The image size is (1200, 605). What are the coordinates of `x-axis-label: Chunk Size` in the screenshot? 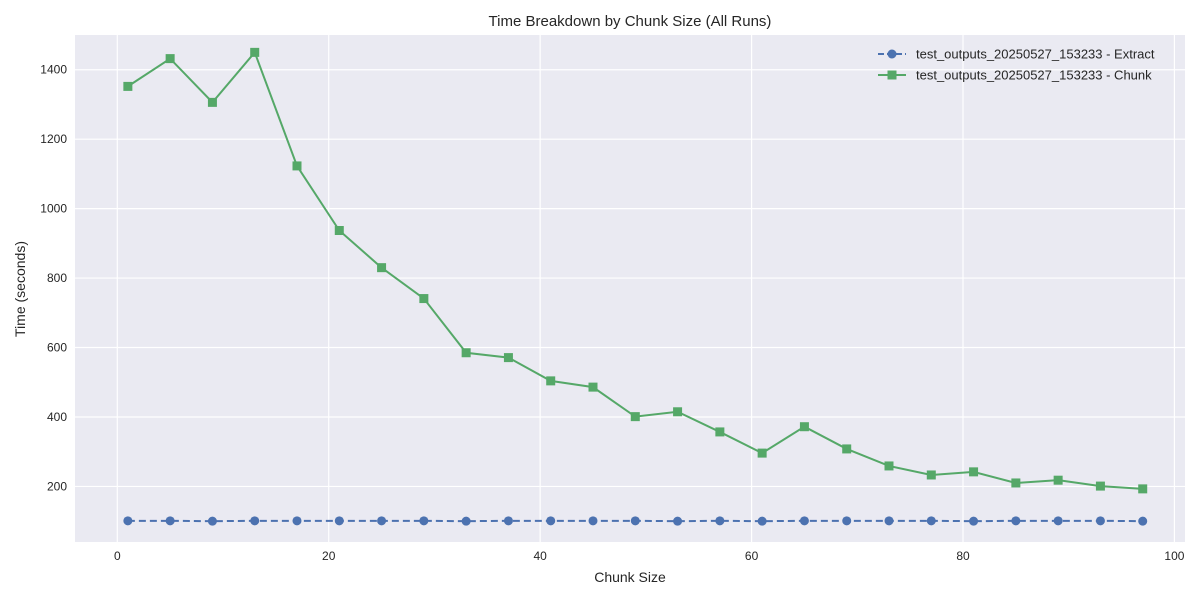 It's located at (630, 577).